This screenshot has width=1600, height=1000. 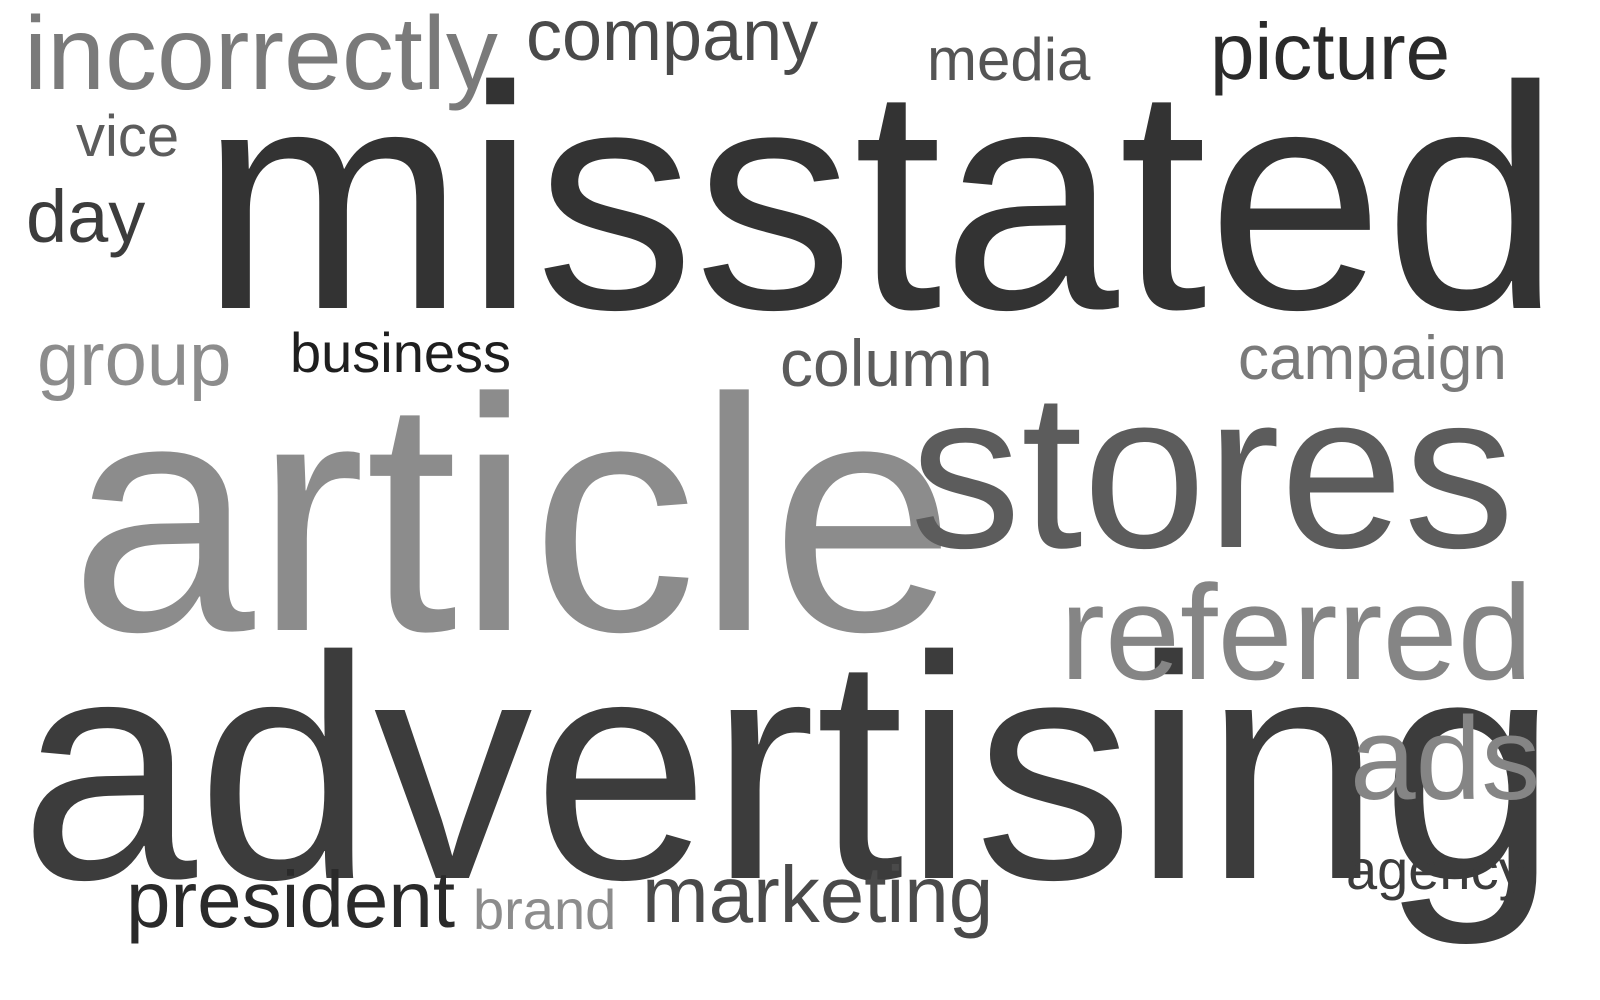 What do you see at coordinates (545, 909) in the screenshot?
I see `word-brand: brand` at bounding box center [545, 909].